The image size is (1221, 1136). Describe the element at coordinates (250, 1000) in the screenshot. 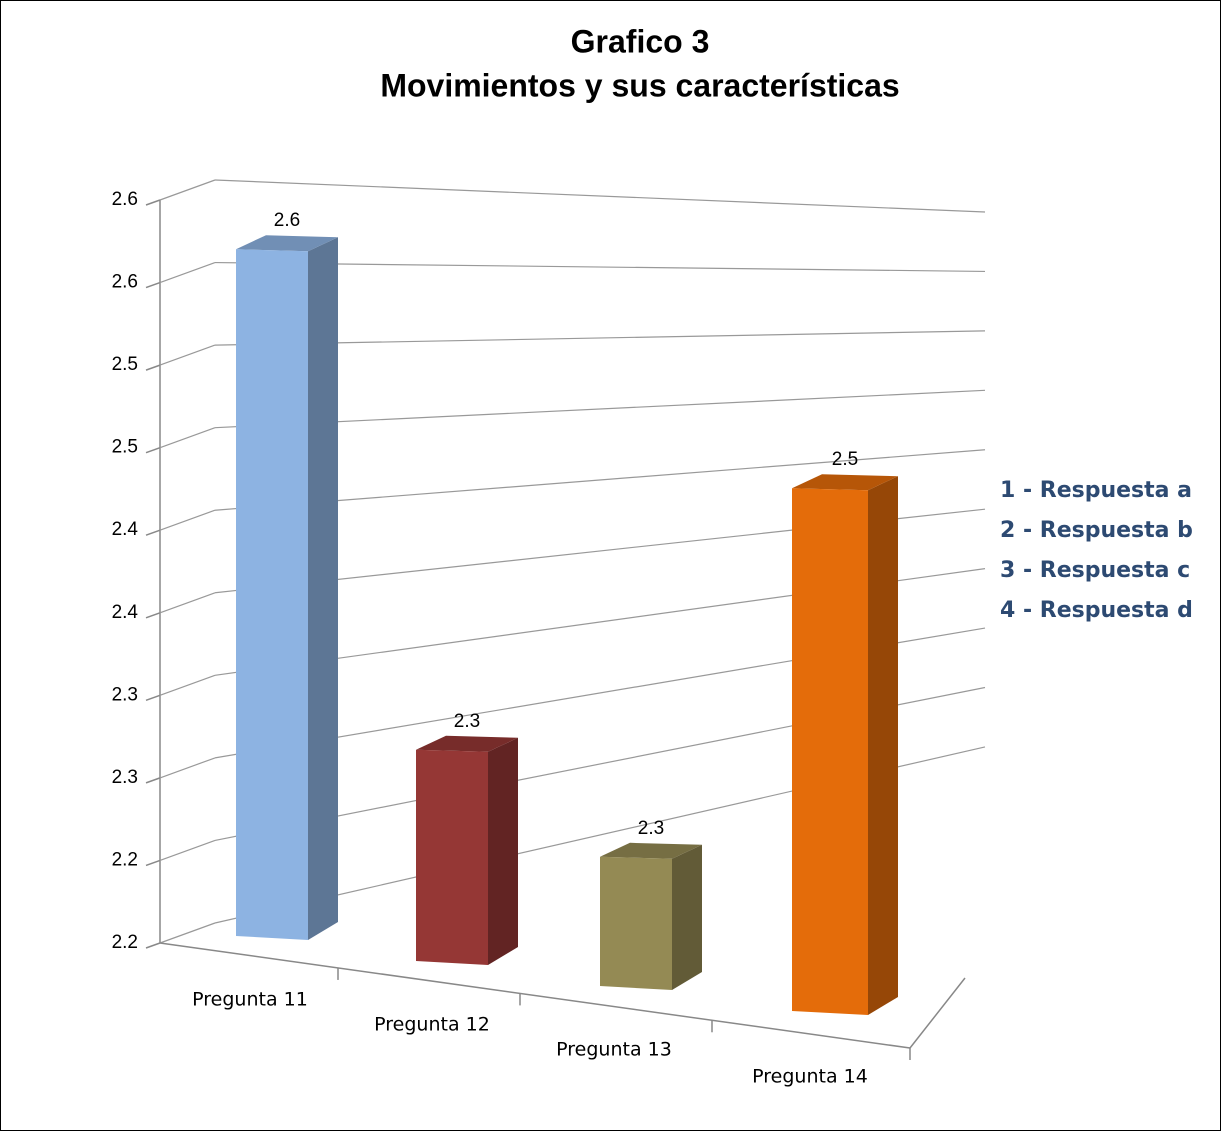

I see `x-tick-label: Pregunta 11` at that location.